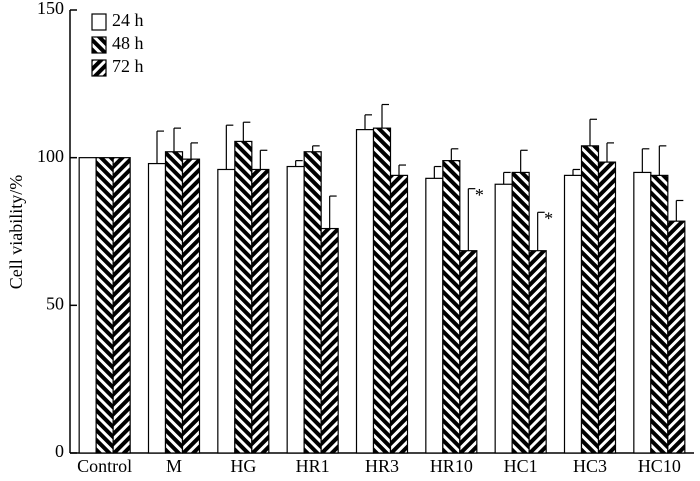  I want to click on x-tick-label: HR3, so click(382, 466).